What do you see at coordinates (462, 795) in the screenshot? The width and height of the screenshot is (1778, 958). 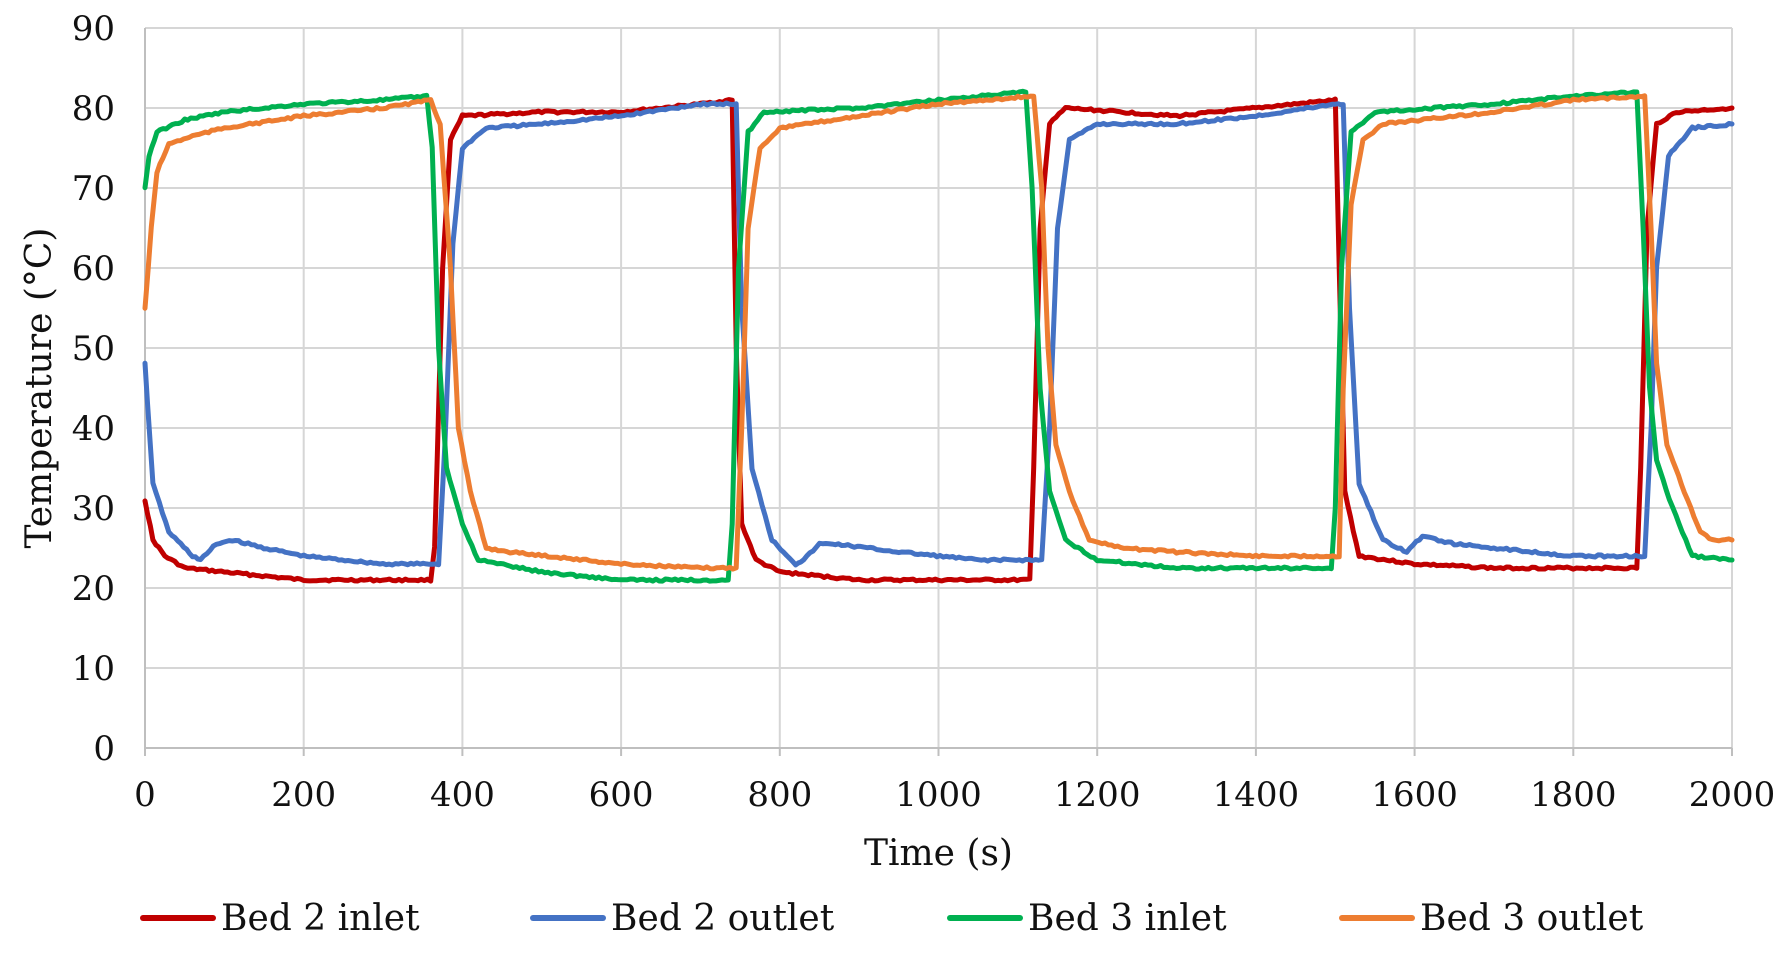 I see `x-tick-label: 400` at bounding box center [462, 795].